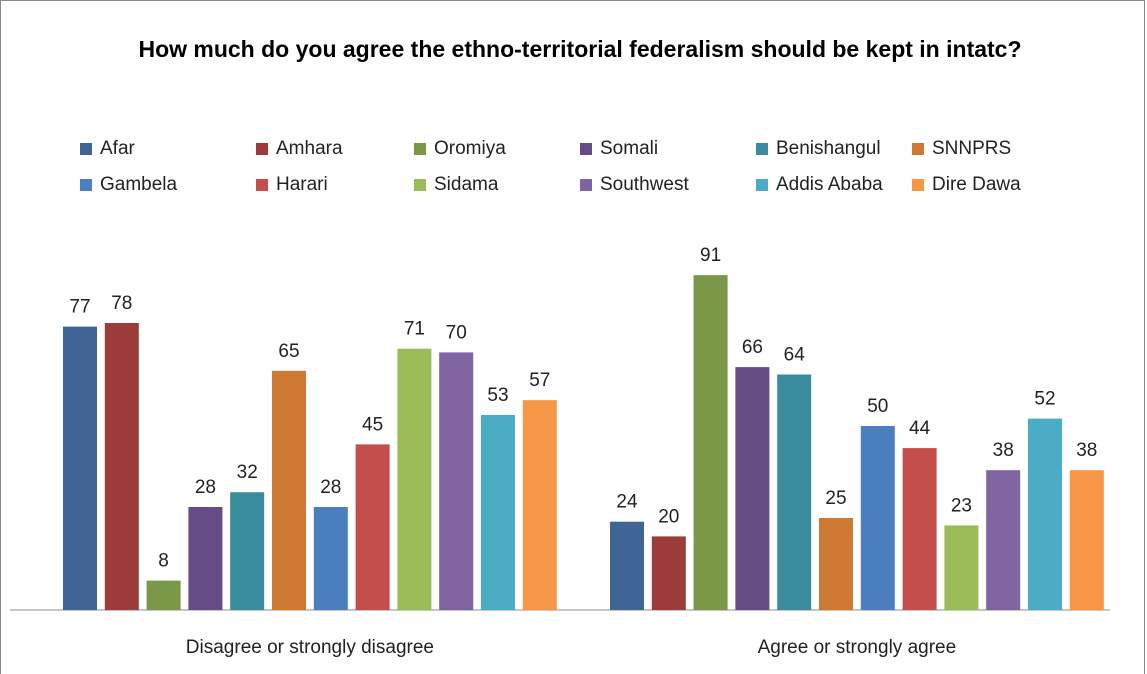  What do you see at coordinates (372, 424) in the screenshot?
I see `data-label: 45` at bounding box center [372, 424].